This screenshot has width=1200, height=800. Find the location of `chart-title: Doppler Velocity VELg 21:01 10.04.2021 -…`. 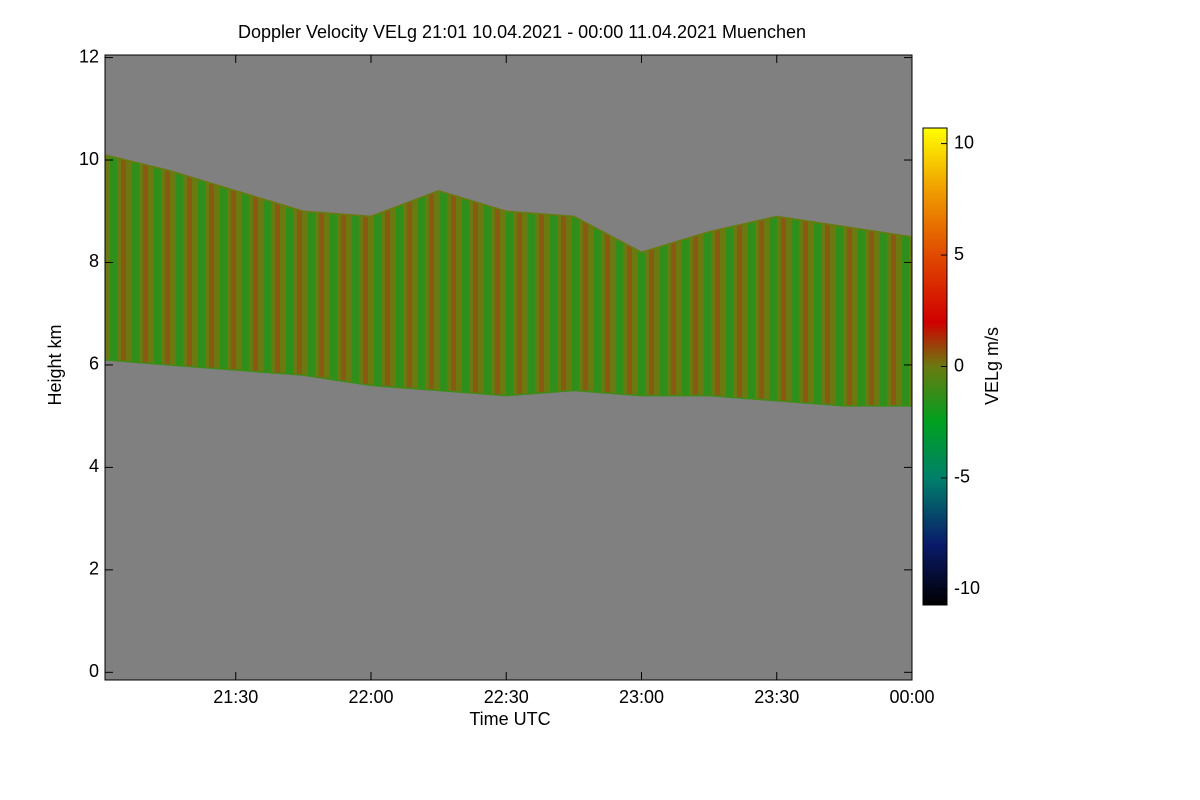

chart-title: Doppler Velocity VELg 21:01 10.04.2021 -… is located at coordinates (522, 32).